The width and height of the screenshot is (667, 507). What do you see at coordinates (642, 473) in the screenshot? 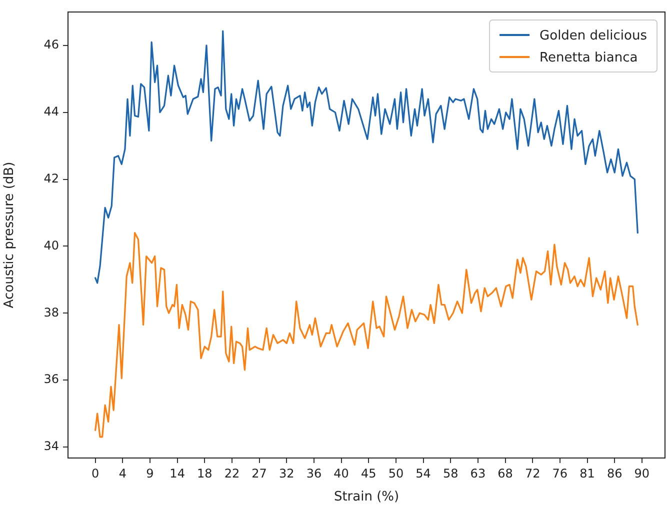
I see `x-tick-label: 90` at bounding box center [642, 473].